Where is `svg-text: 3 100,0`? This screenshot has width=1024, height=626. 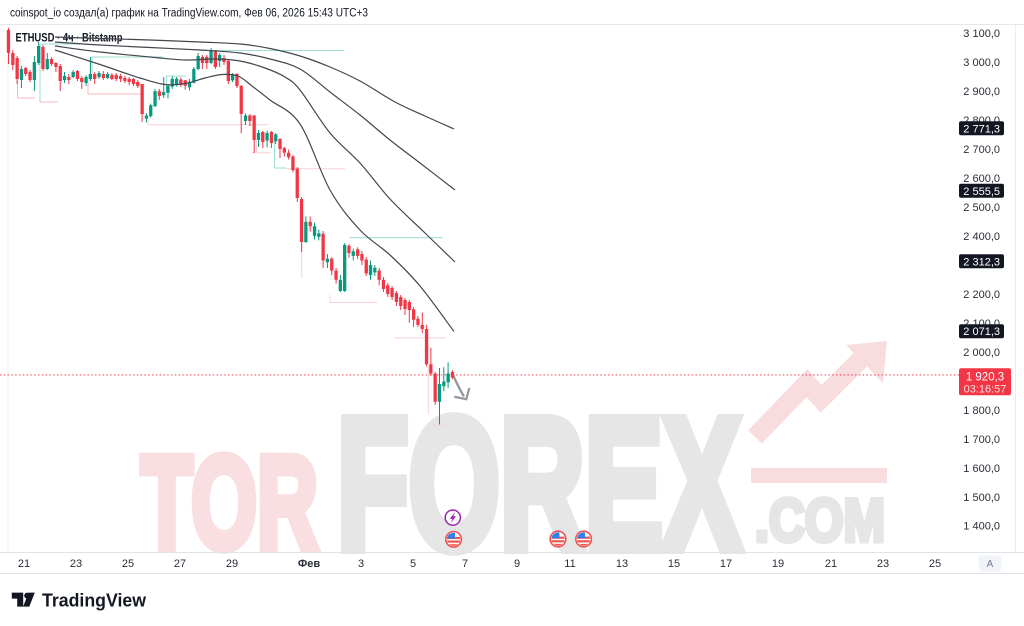
svg-text: 3 100,0 is located at coordinates (981, 34).